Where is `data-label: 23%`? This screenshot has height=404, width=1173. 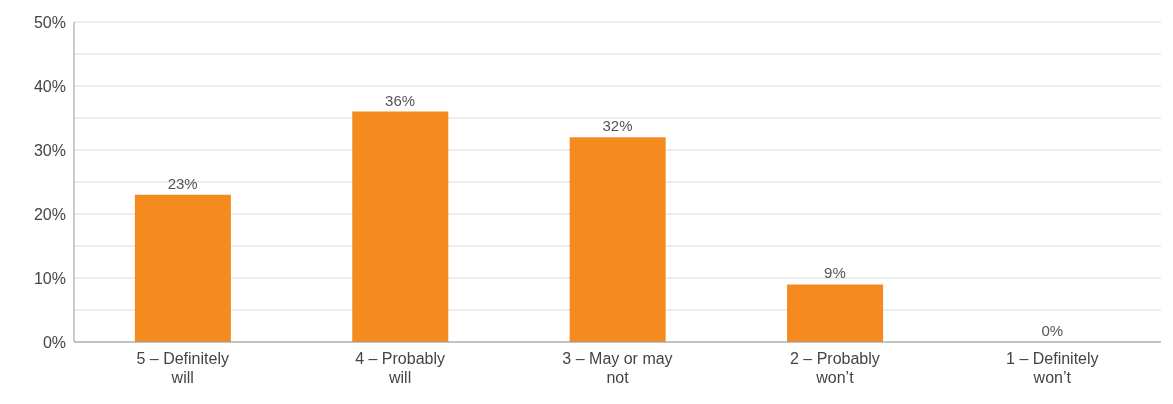
data-label: 23% is located at coordinates (182, 183).